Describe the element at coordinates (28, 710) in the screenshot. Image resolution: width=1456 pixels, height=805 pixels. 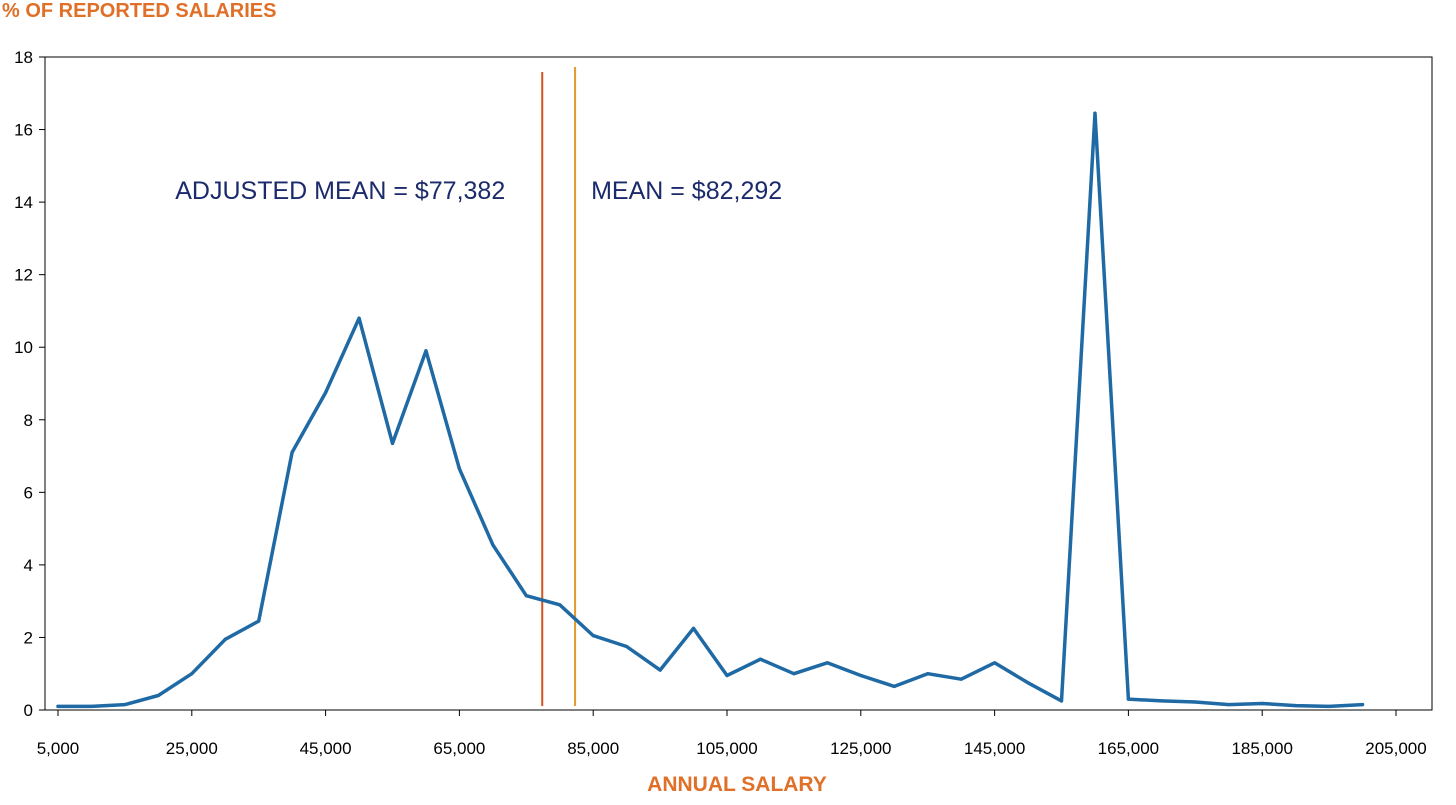
I see `y-tick-label: 0` at that location.